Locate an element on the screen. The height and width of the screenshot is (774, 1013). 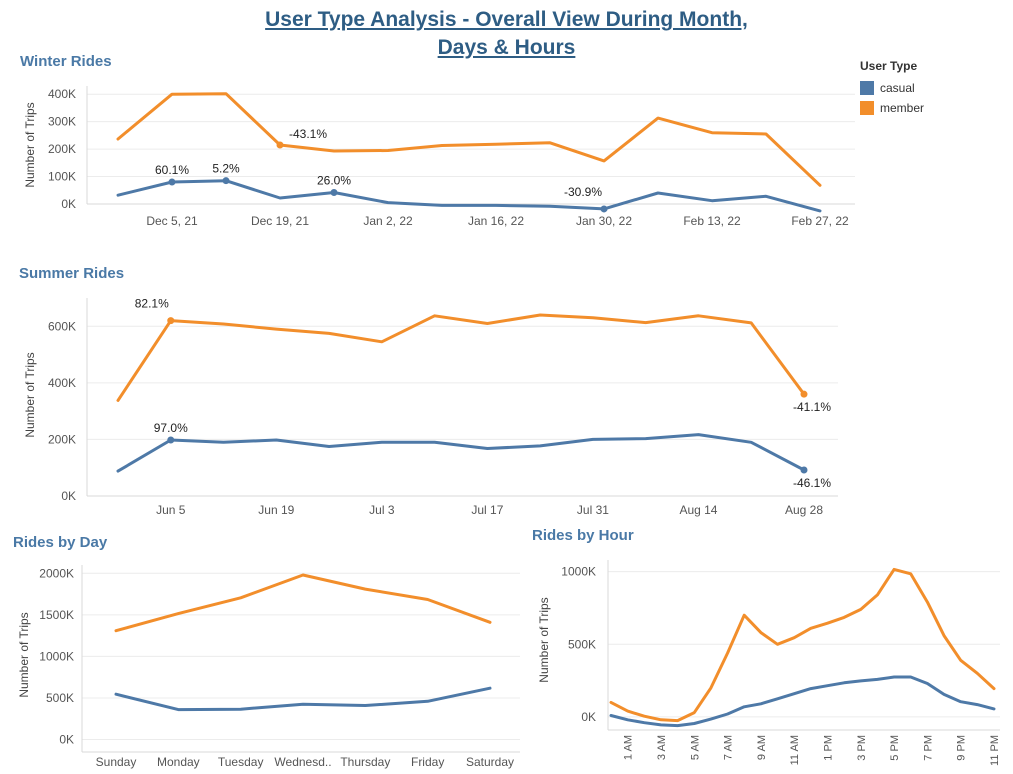
legend-item-casual: casual is located at coordinates (892, 88).